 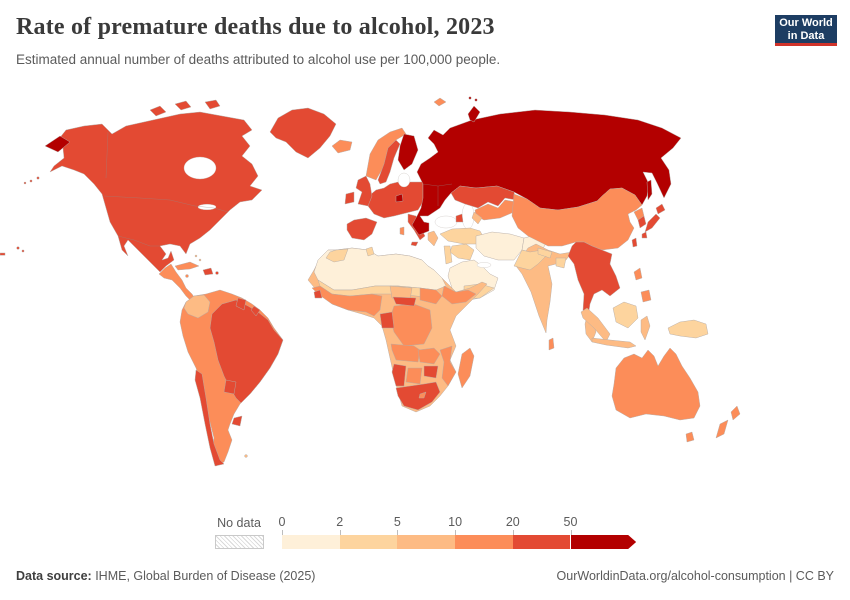 I want to click on region-new-guinea, so click(x=688, y=329).